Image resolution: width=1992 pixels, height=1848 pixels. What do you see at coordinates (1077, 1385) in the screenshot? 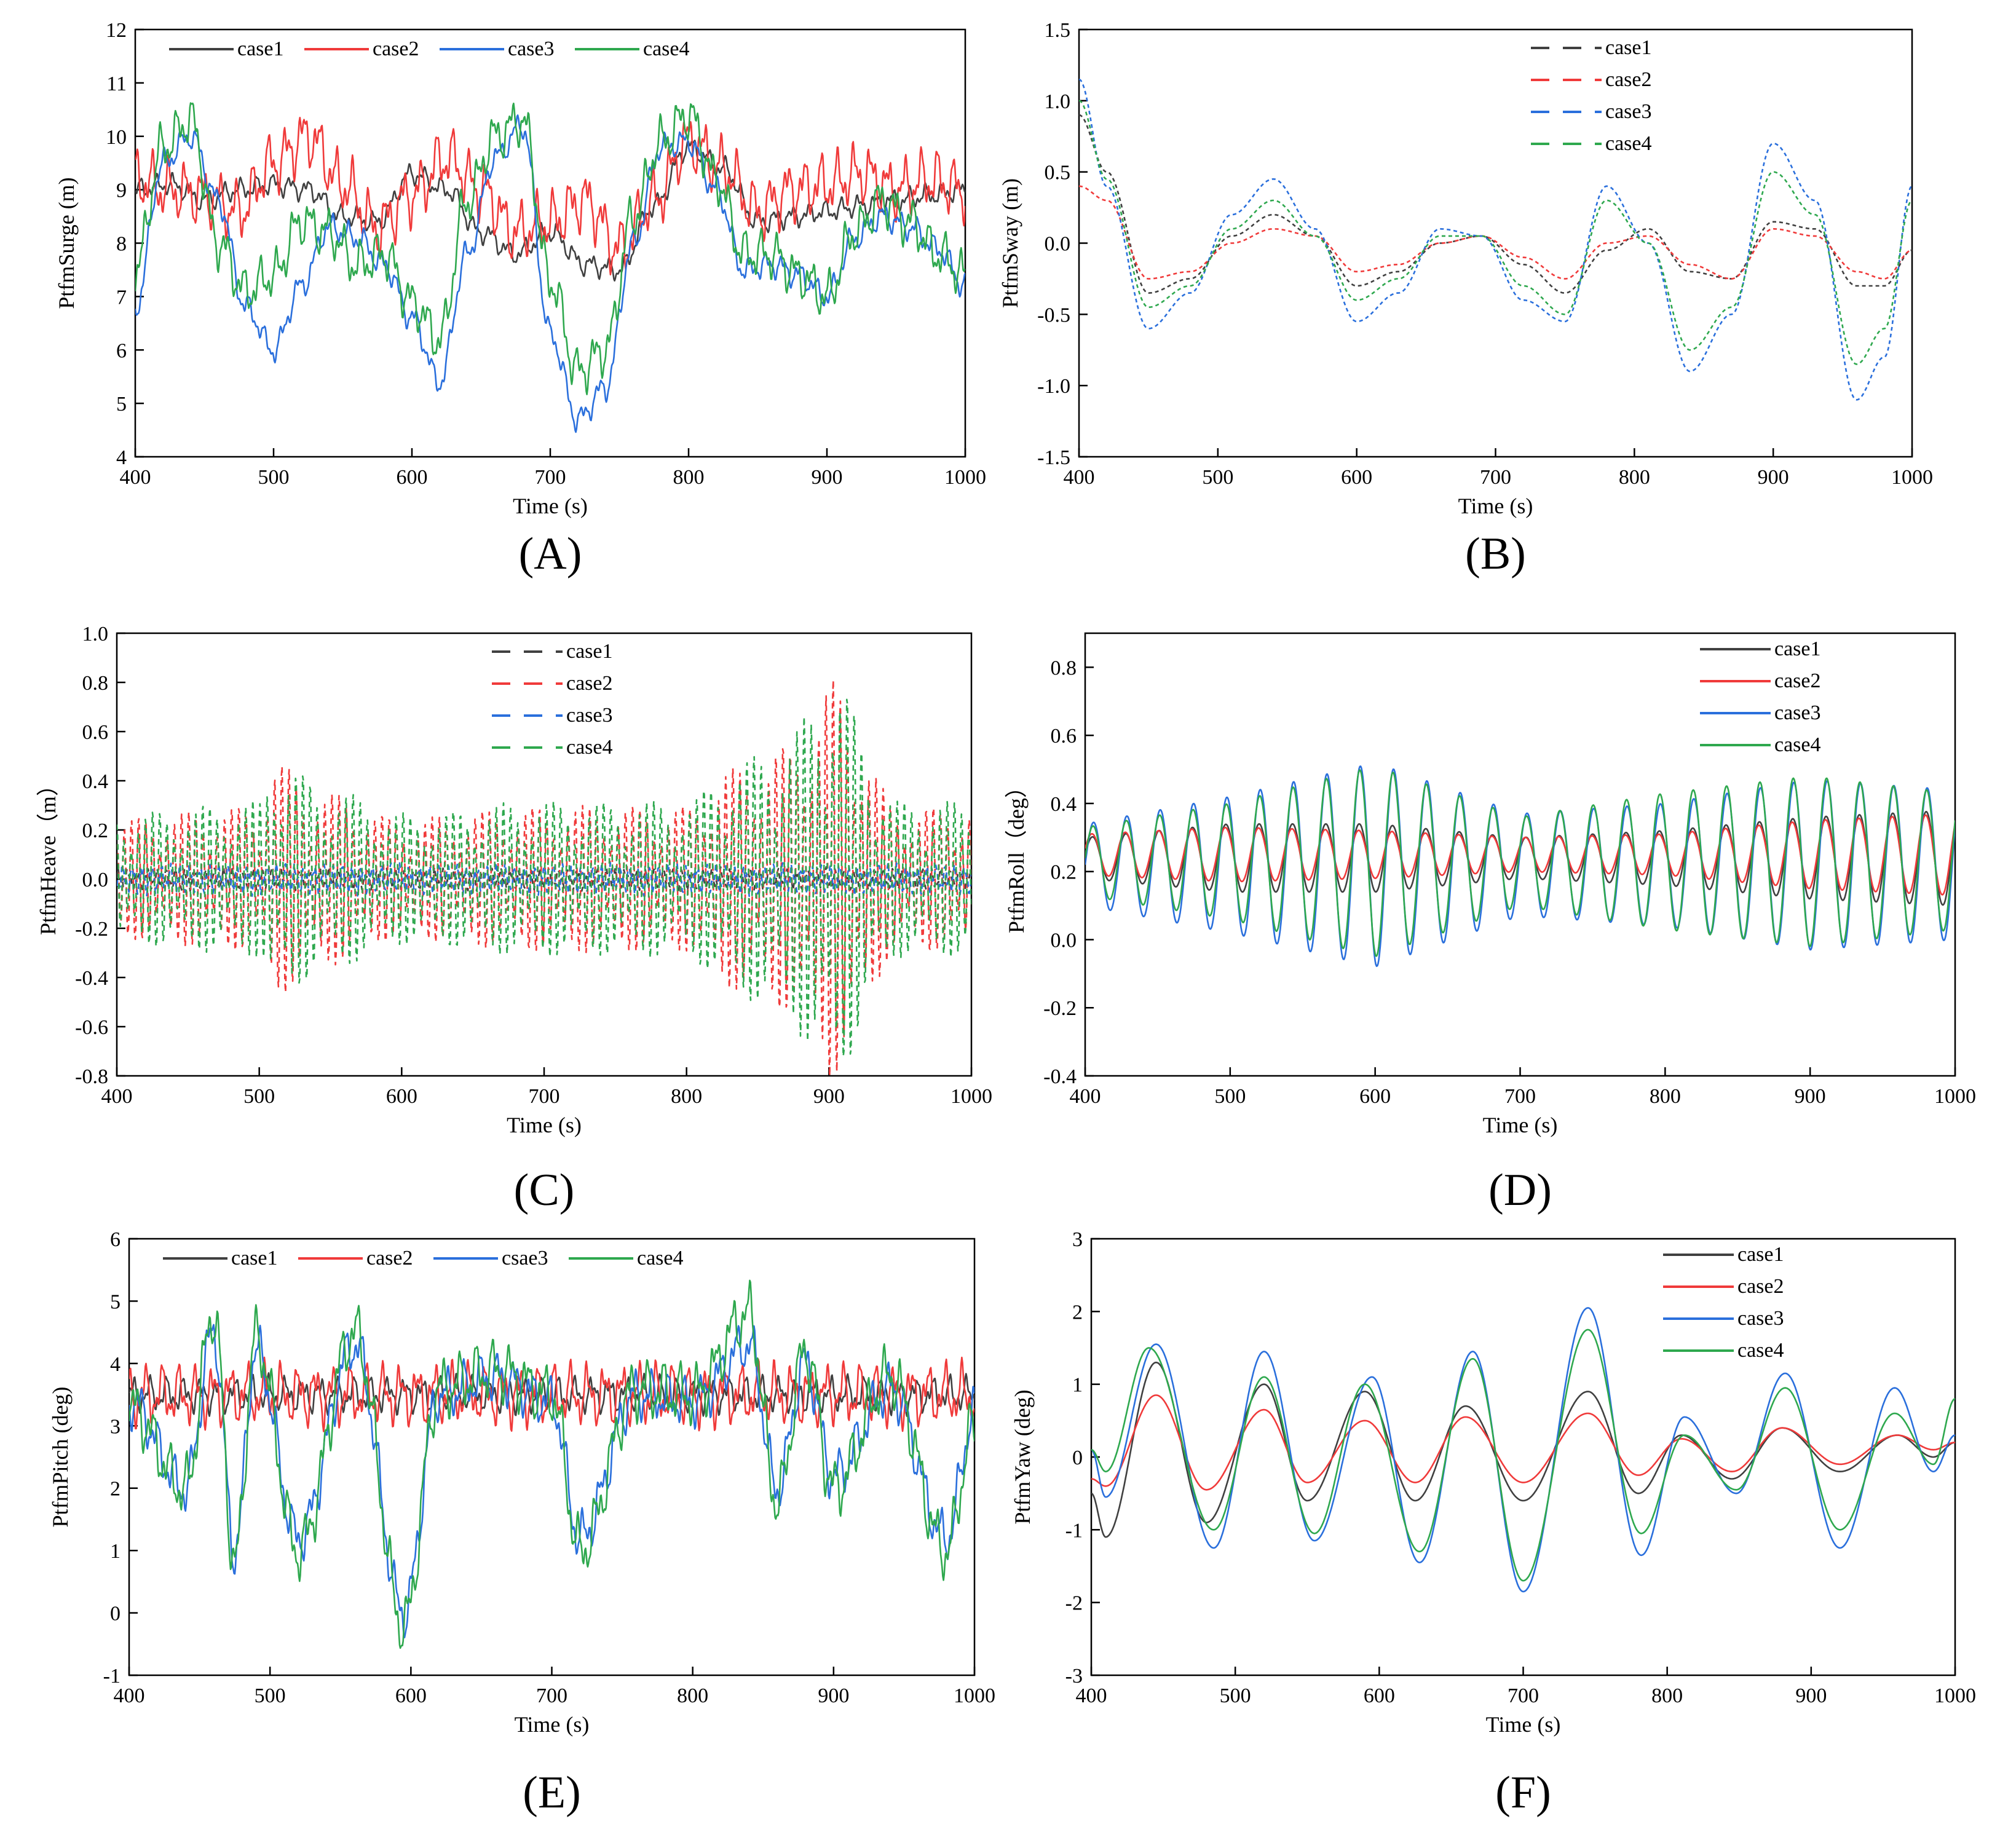
I see `y-tick-label: 1` at bounding box center [1077, 1385].